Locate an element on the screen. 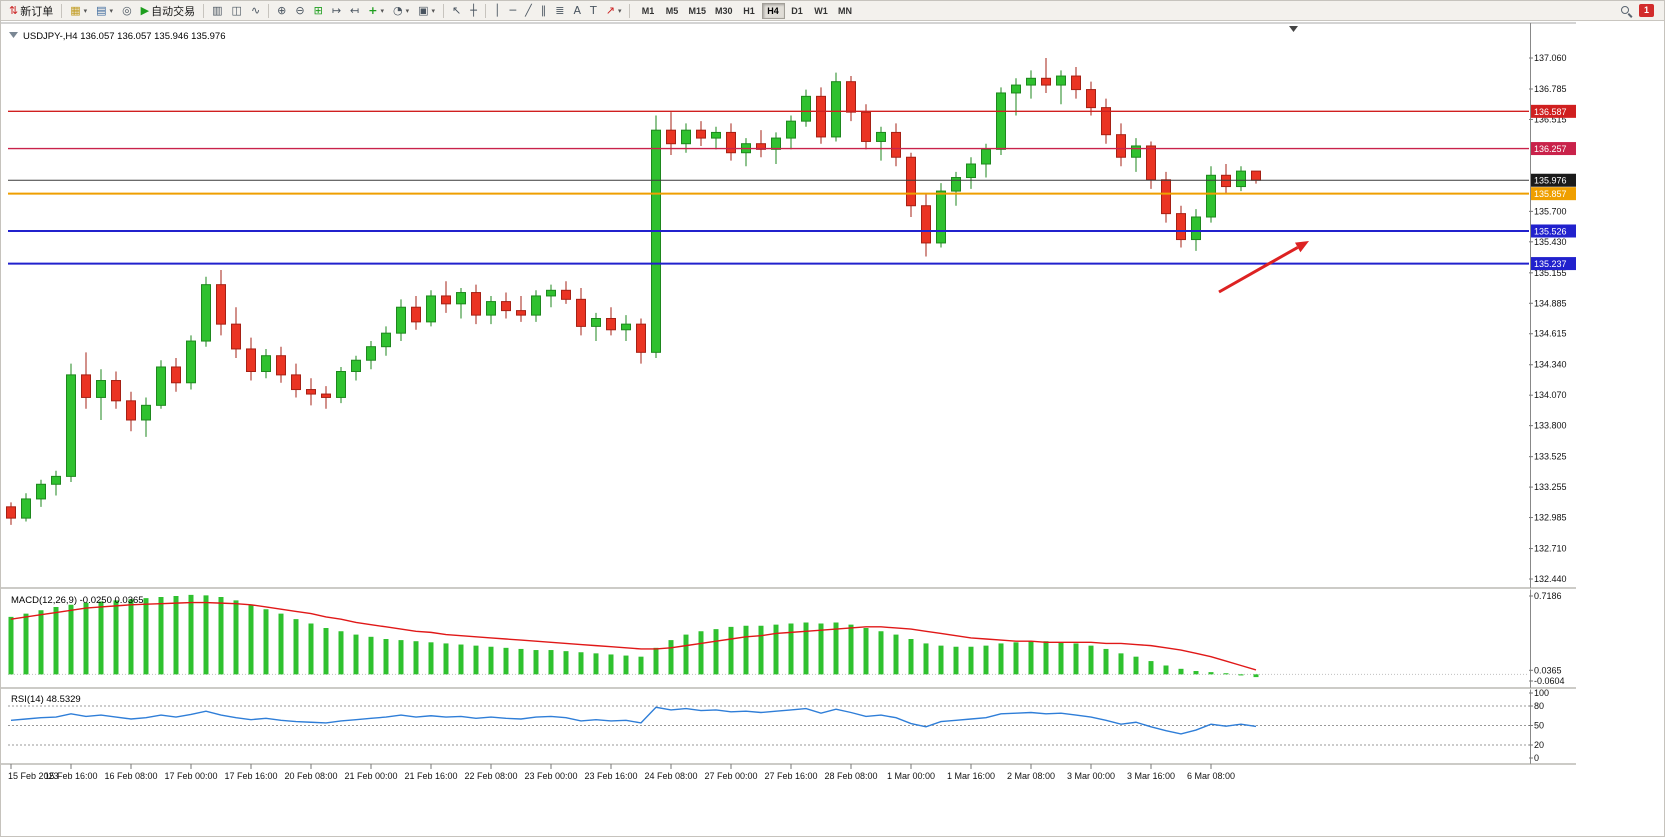  one-click-trading-toggle is located at coordinates (13, 35).